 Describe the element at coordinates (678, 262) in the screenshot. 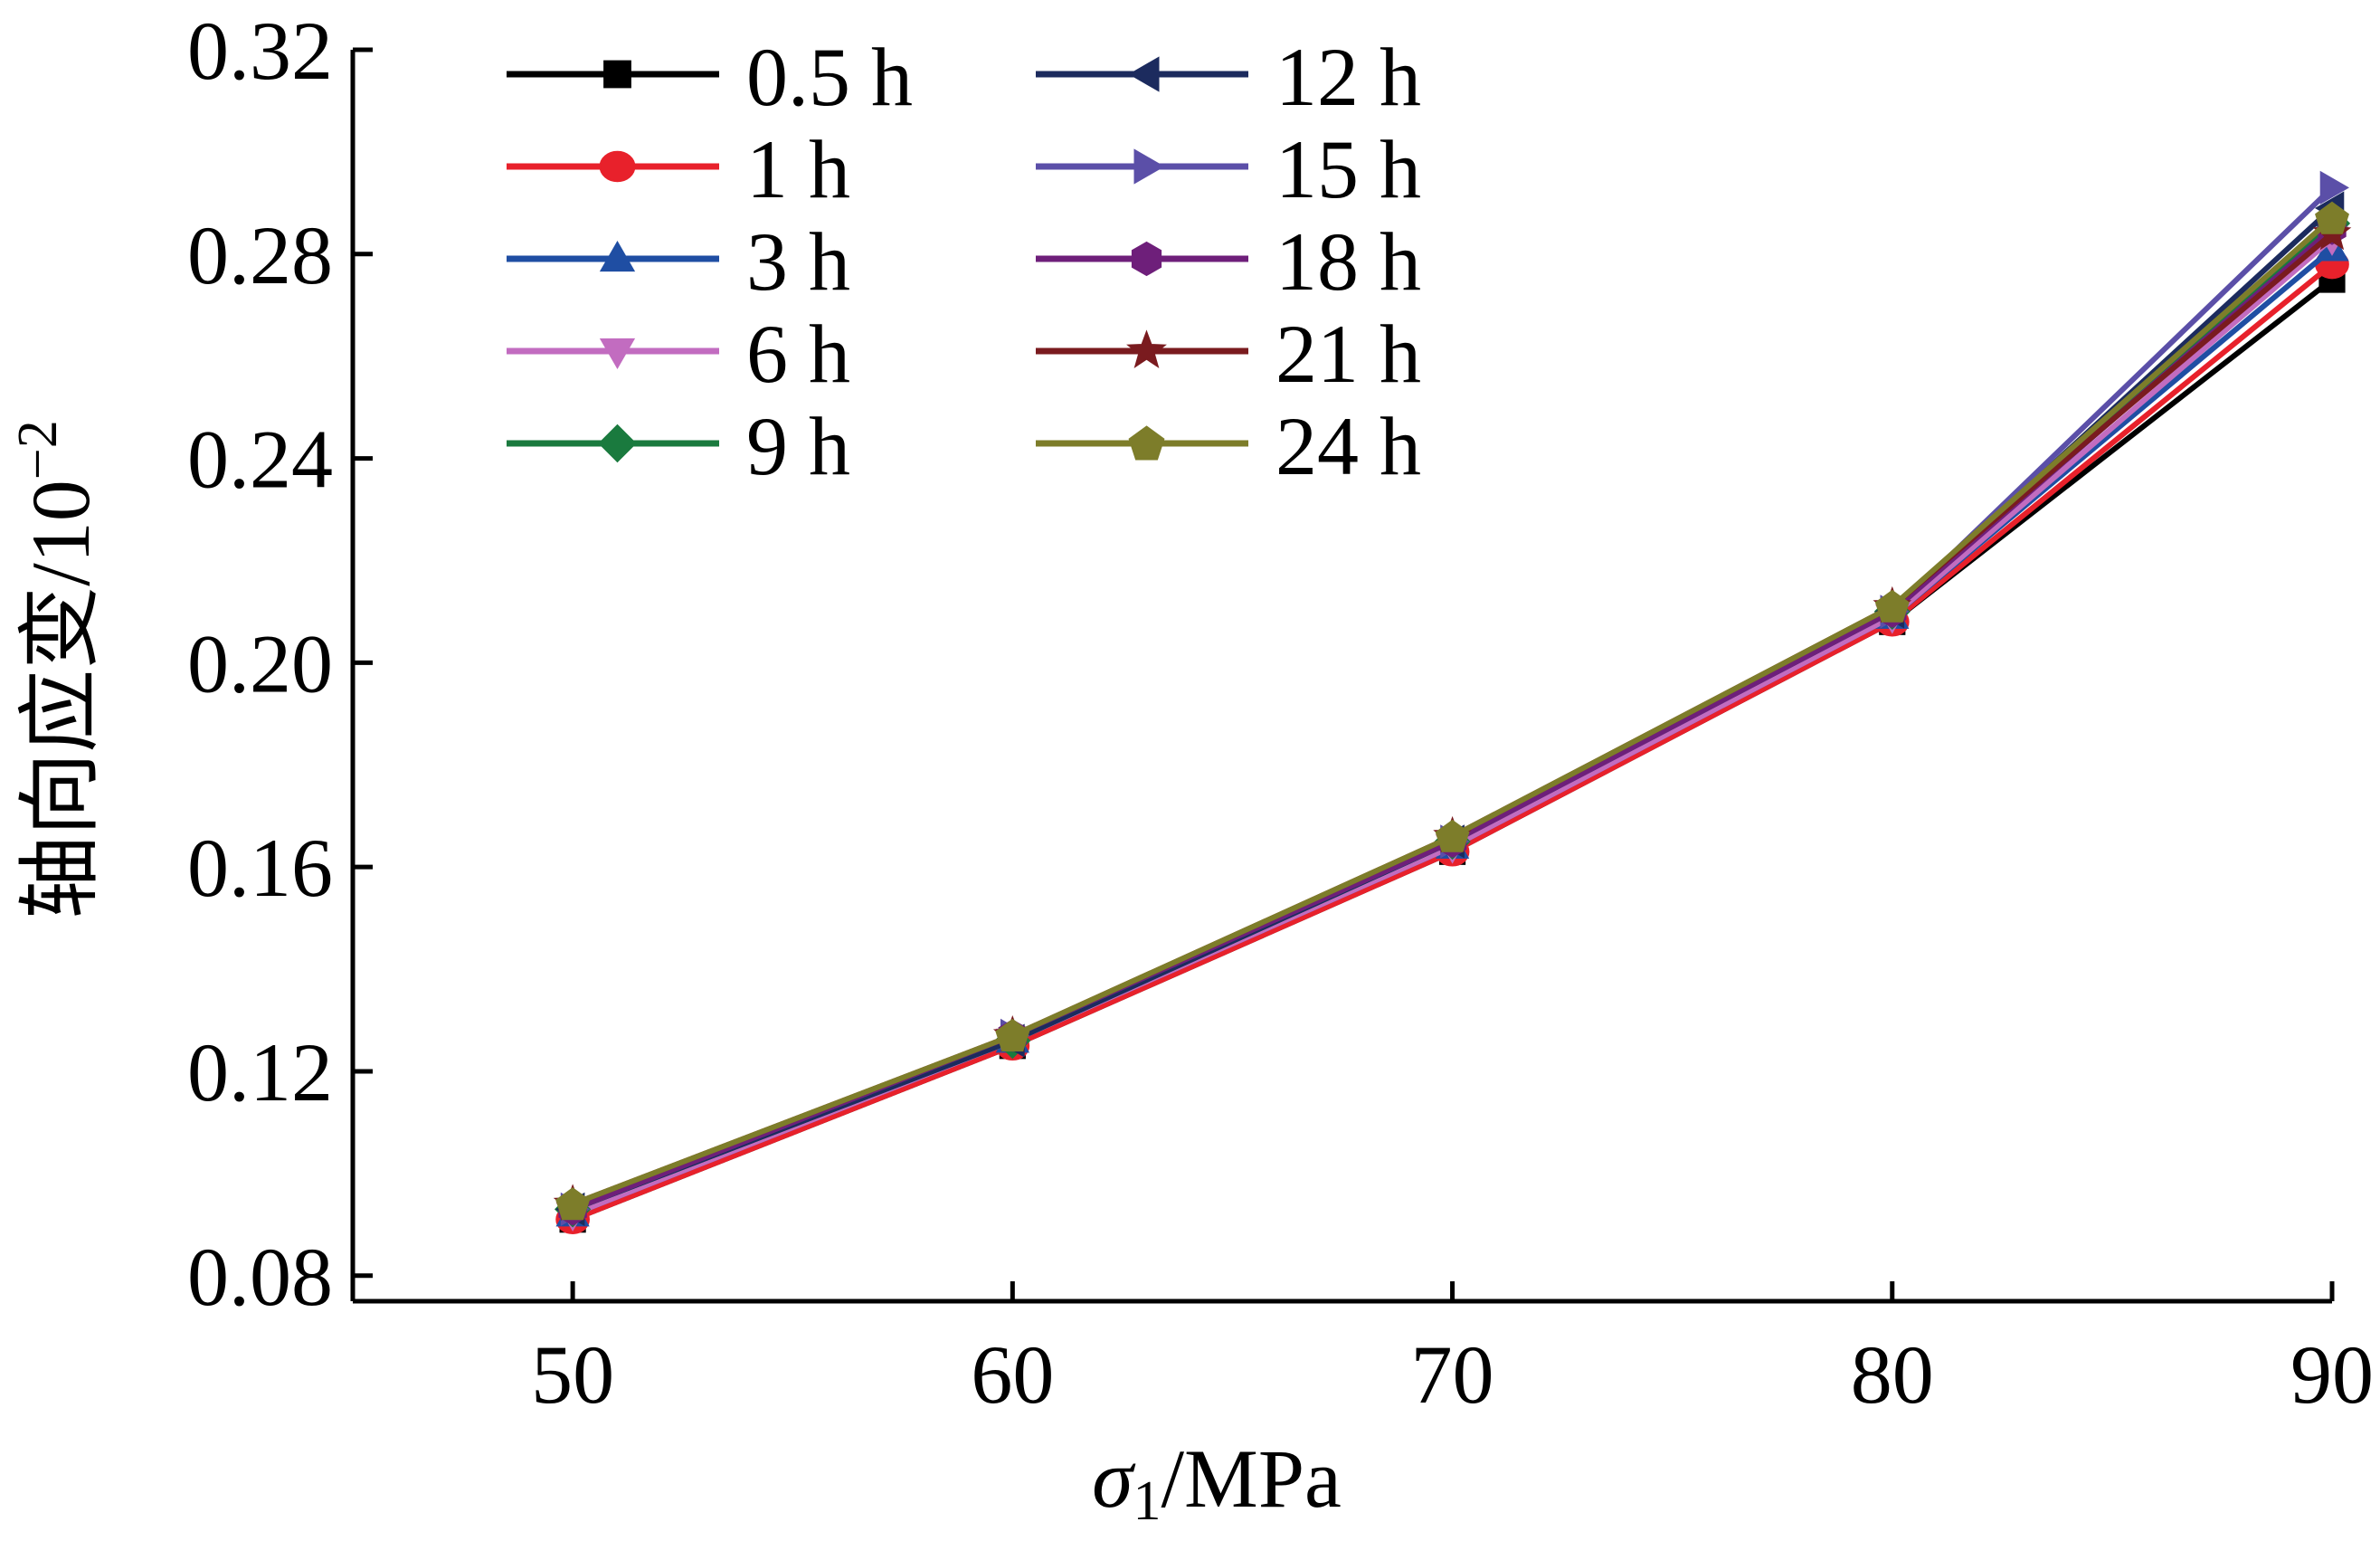

I see `legend-entry: 3 h` at that location.